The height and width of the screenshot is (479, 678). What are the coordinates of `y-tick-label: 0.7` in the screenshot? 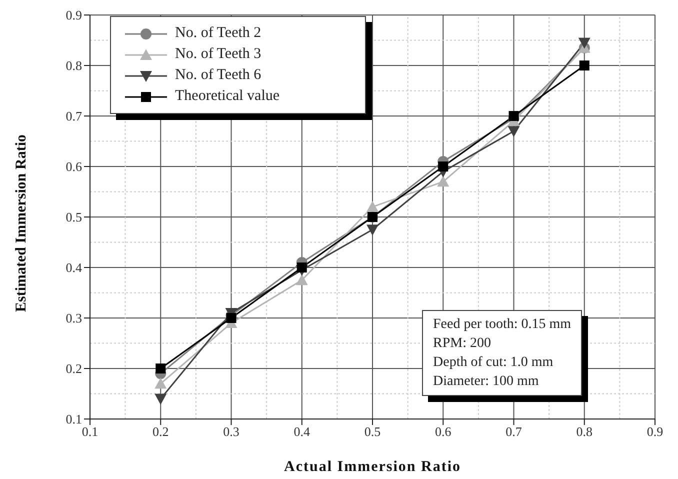 It's located at (74, 116).